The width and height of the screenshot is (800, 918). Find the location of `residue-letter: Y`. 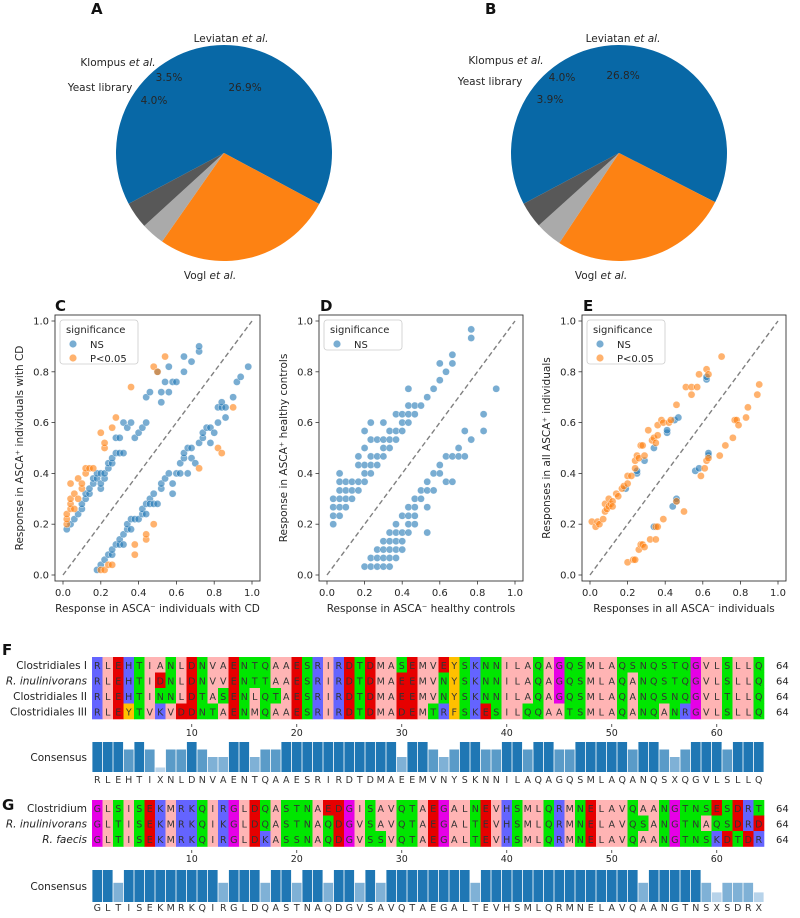

residue-letter: Y is located at coordinates (453, 682).